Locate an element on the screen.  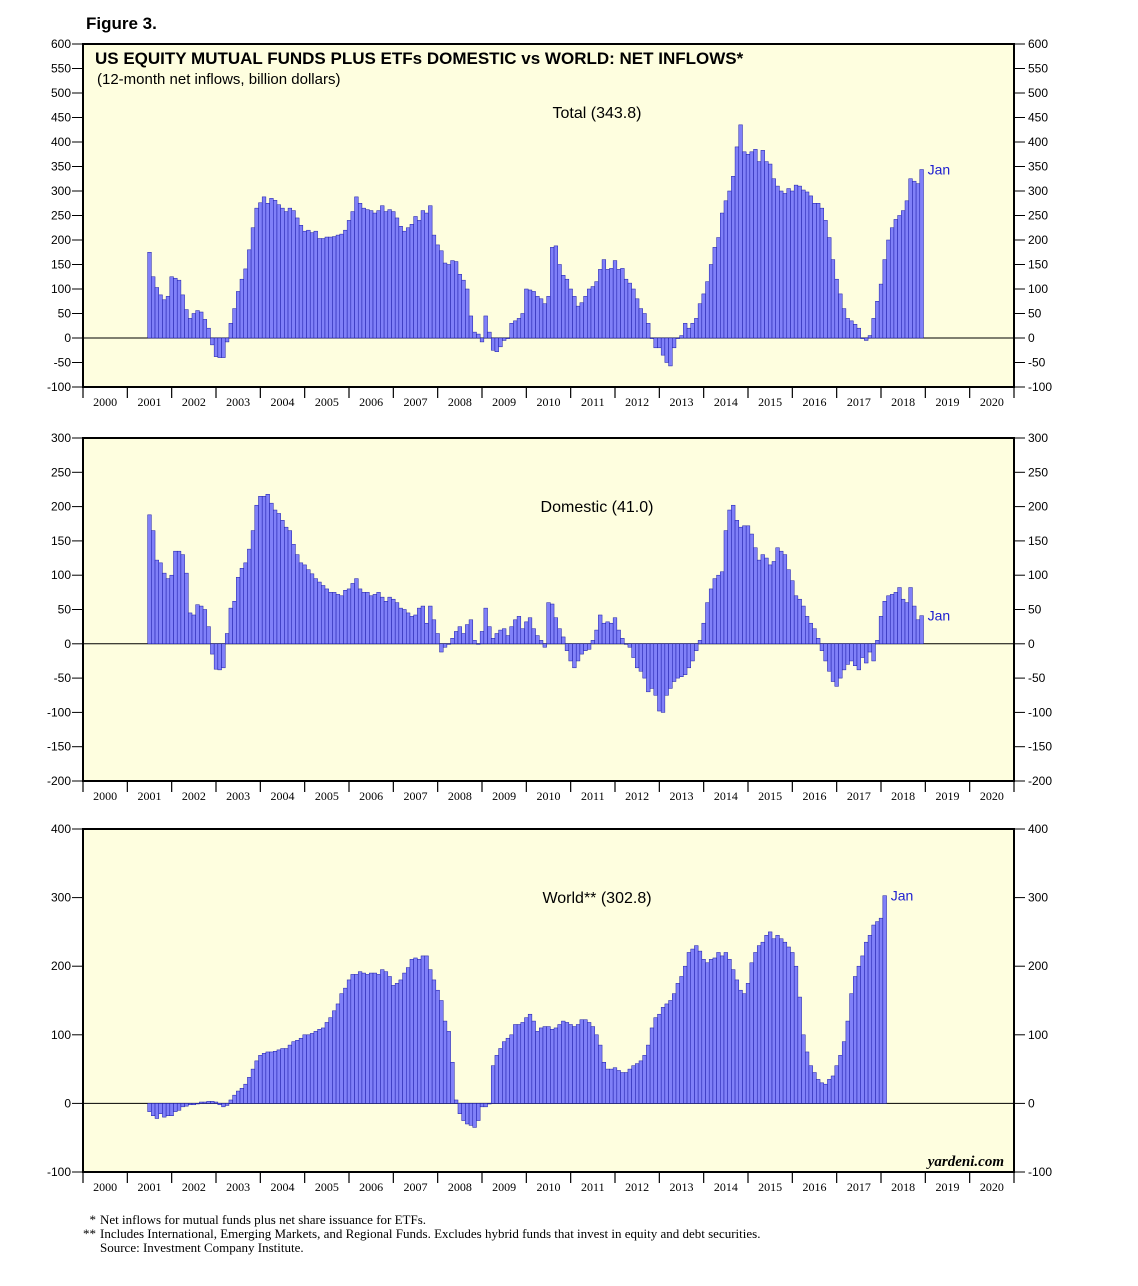
x-tick-label: 2003 is located at coordinates (238, 402).